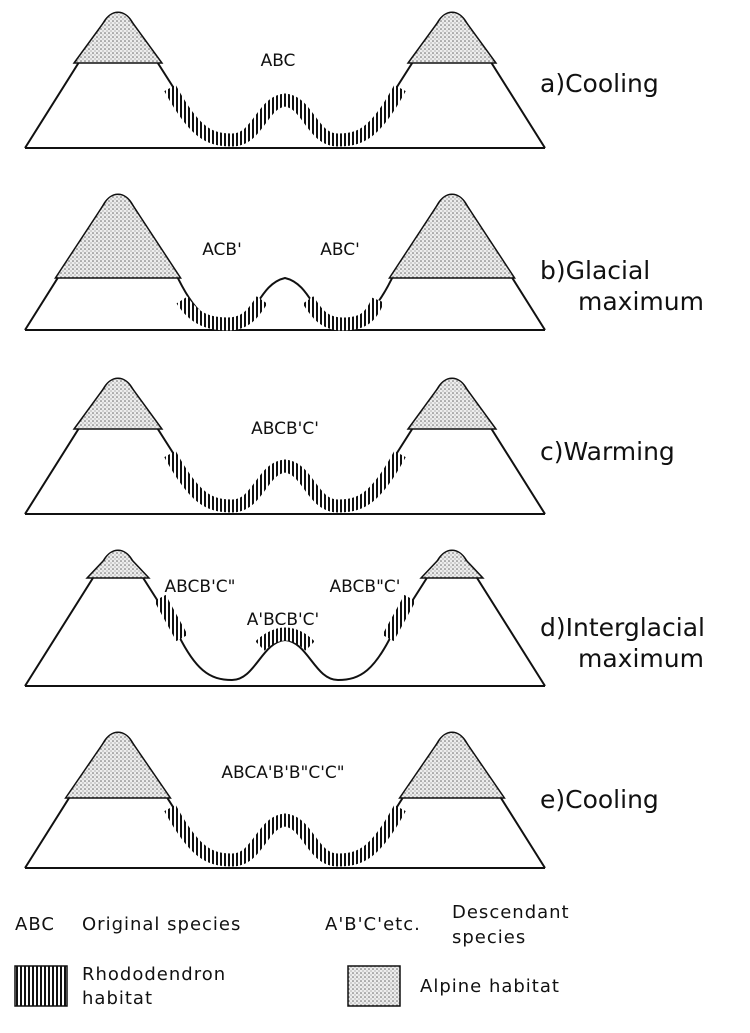  I want to click on legend-rhododendron-line2: habitat, so click(117, 998).